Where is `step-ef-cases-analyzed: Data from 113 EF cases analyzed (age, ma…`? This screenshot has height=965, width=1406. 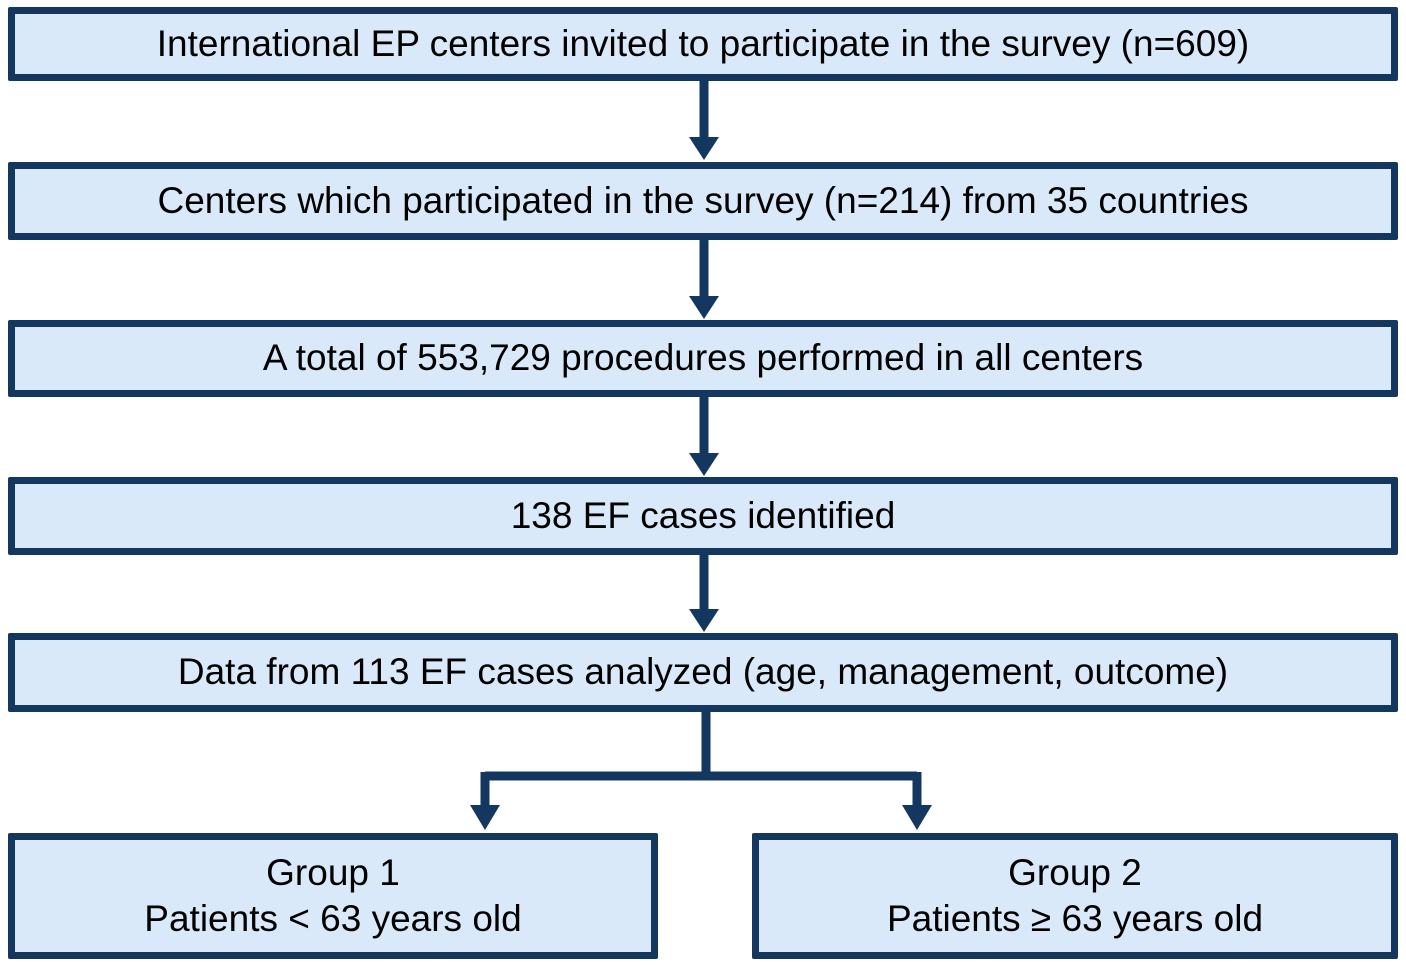 step-ef-cases-analyzed: Data from 113 EF cases analyzed (age, ma… is located at coordinates (703, 672).